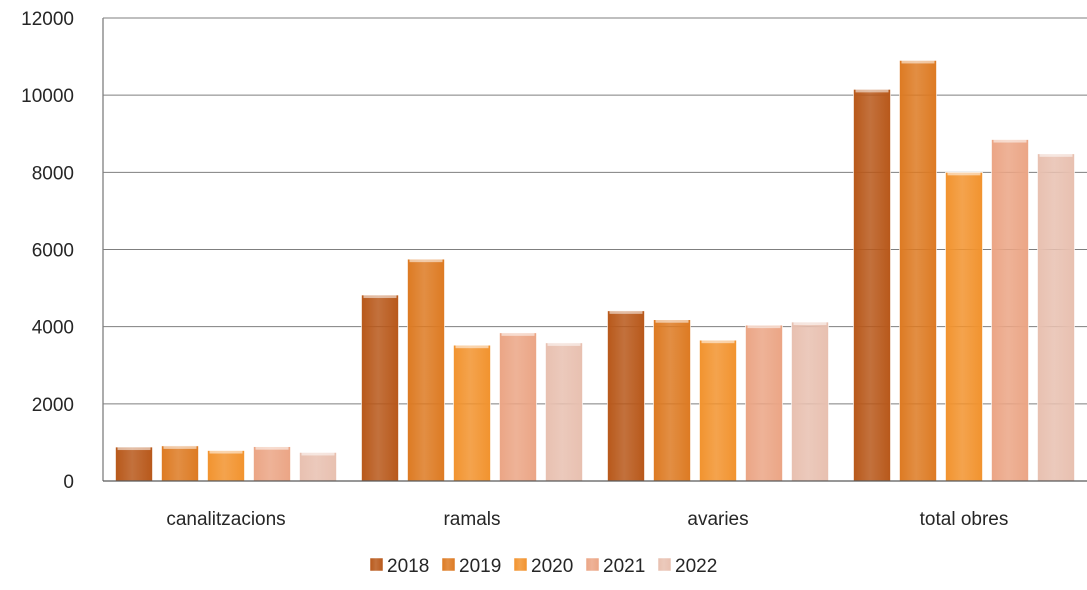 This screenshot has width=1087, height=590. I want to click on legend-swatch-2020, so click(520, 564).